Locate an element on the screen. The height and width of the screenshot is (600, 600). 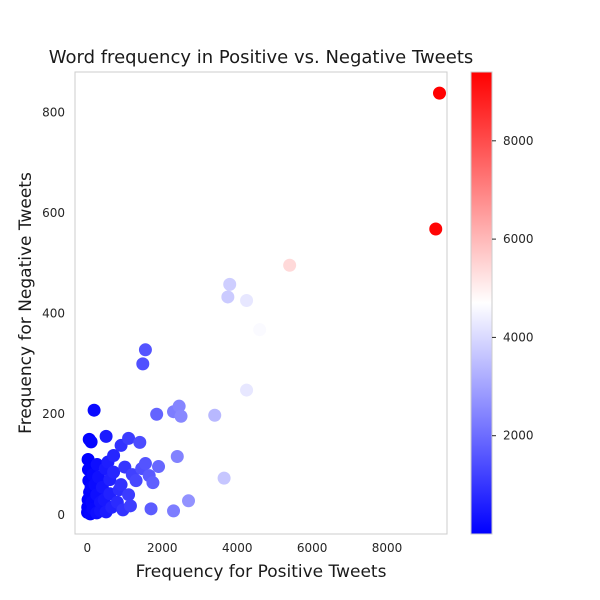
x-axis-ticks: 0 2000 4000 6000 8000 is located at coordinates (243, 548).